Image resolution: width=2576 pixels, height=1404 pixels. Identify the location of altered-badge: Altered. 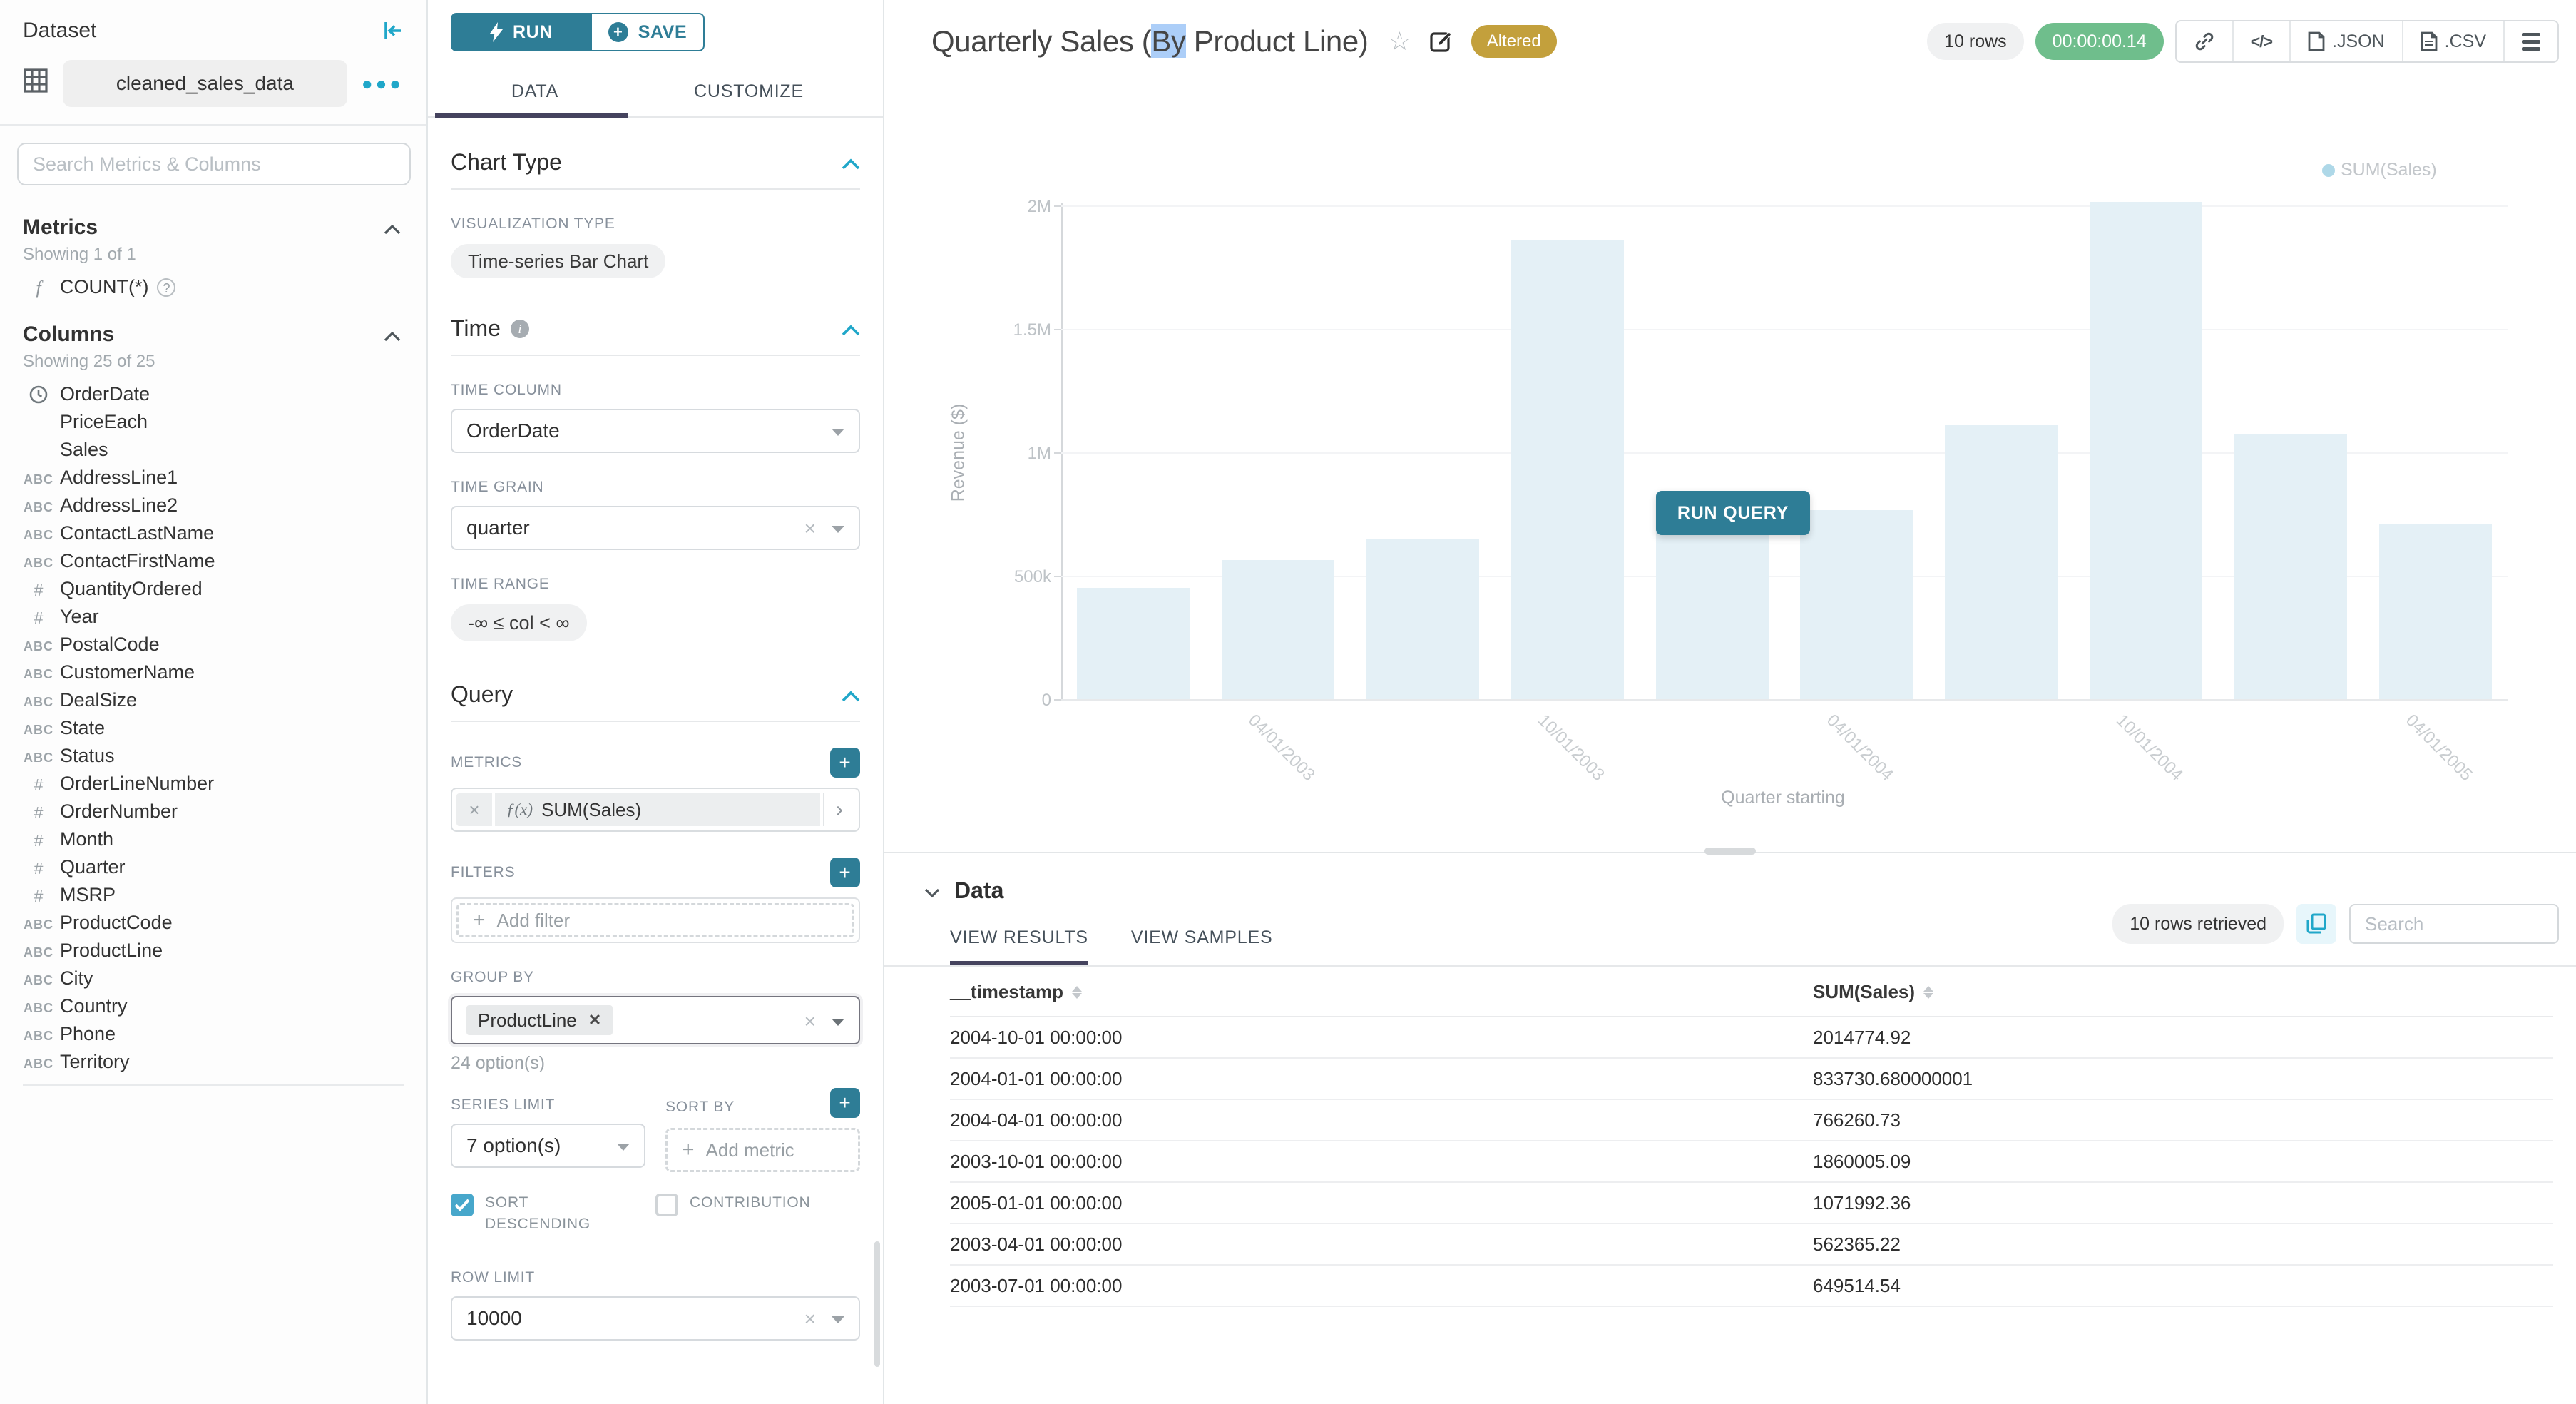
(1514, 41).